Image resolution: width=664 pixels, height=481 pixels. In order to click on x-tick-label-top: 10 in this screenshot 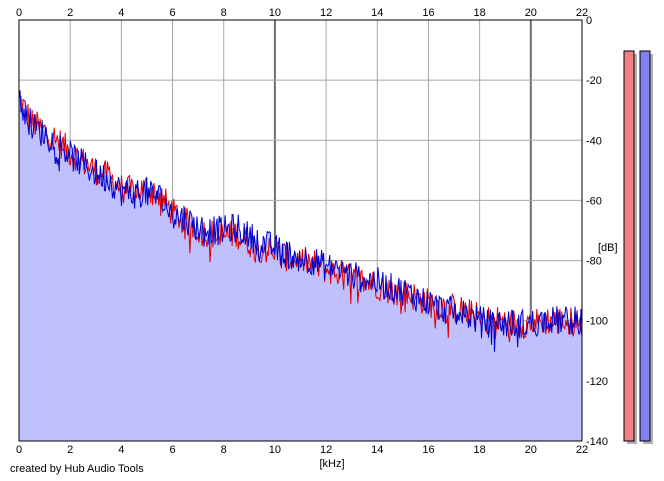, I will do `click(275, 13)`.